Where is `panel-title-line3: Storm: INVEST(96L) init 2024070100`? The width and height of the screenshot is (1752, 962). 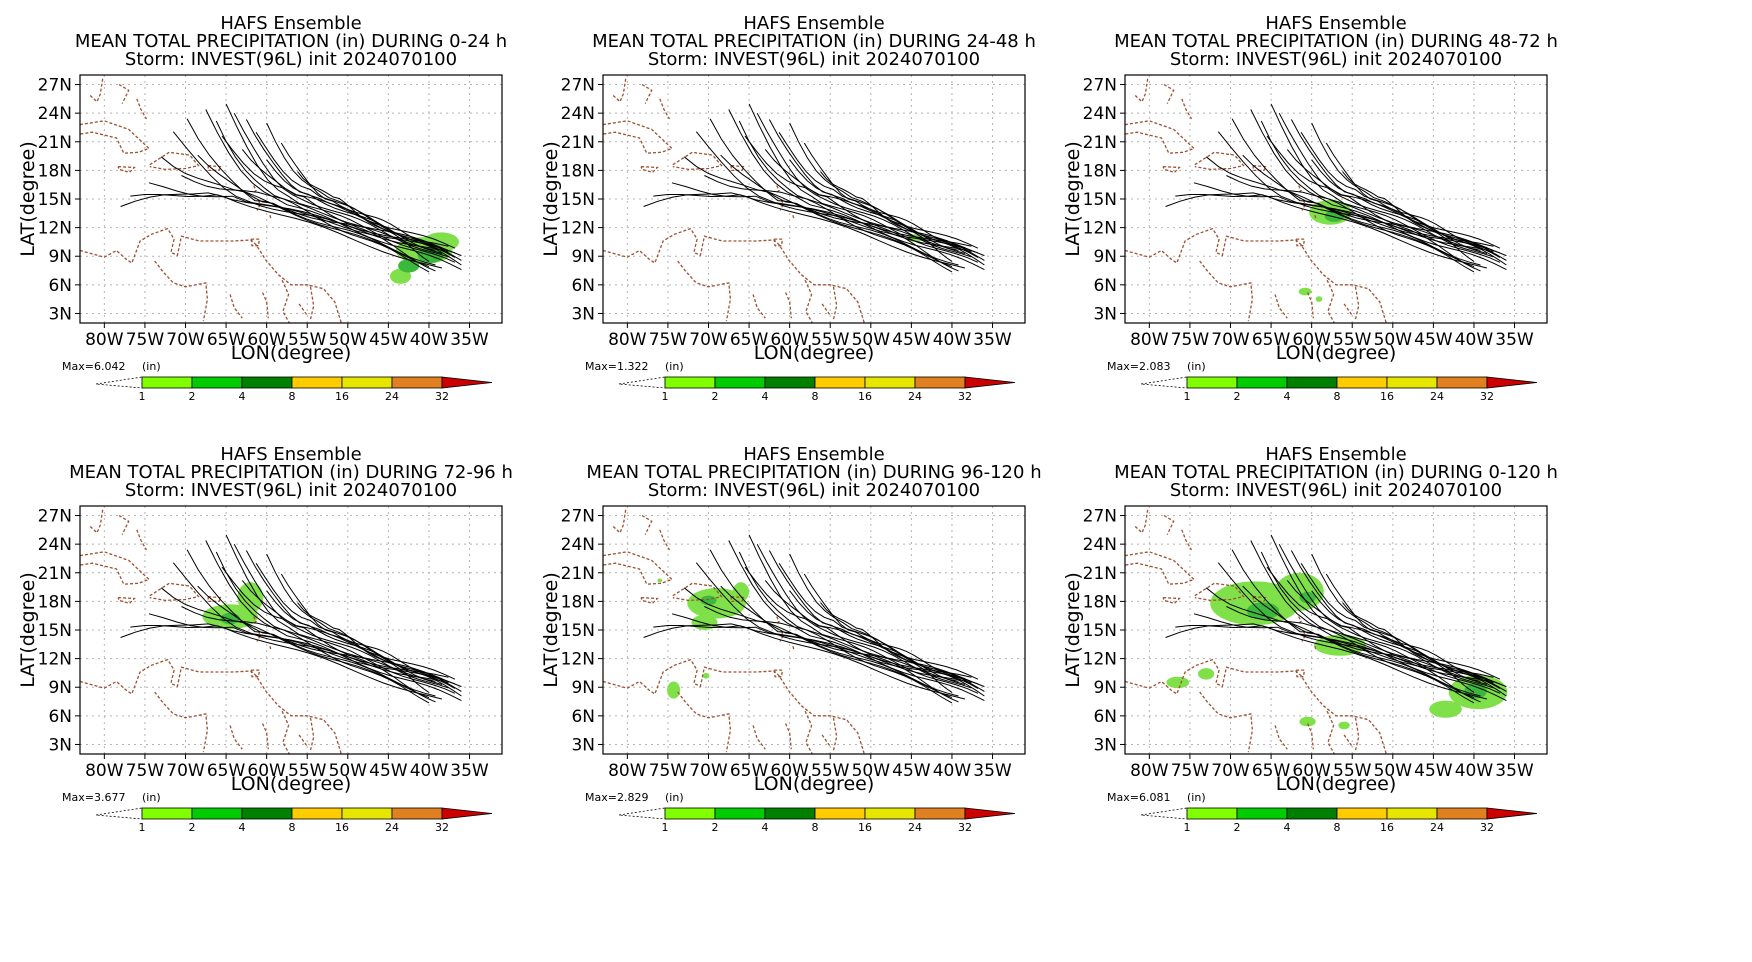
panel-title-line3: Storm: INVEST(96L) init 2024070100 is located at coordinates (814, 59).